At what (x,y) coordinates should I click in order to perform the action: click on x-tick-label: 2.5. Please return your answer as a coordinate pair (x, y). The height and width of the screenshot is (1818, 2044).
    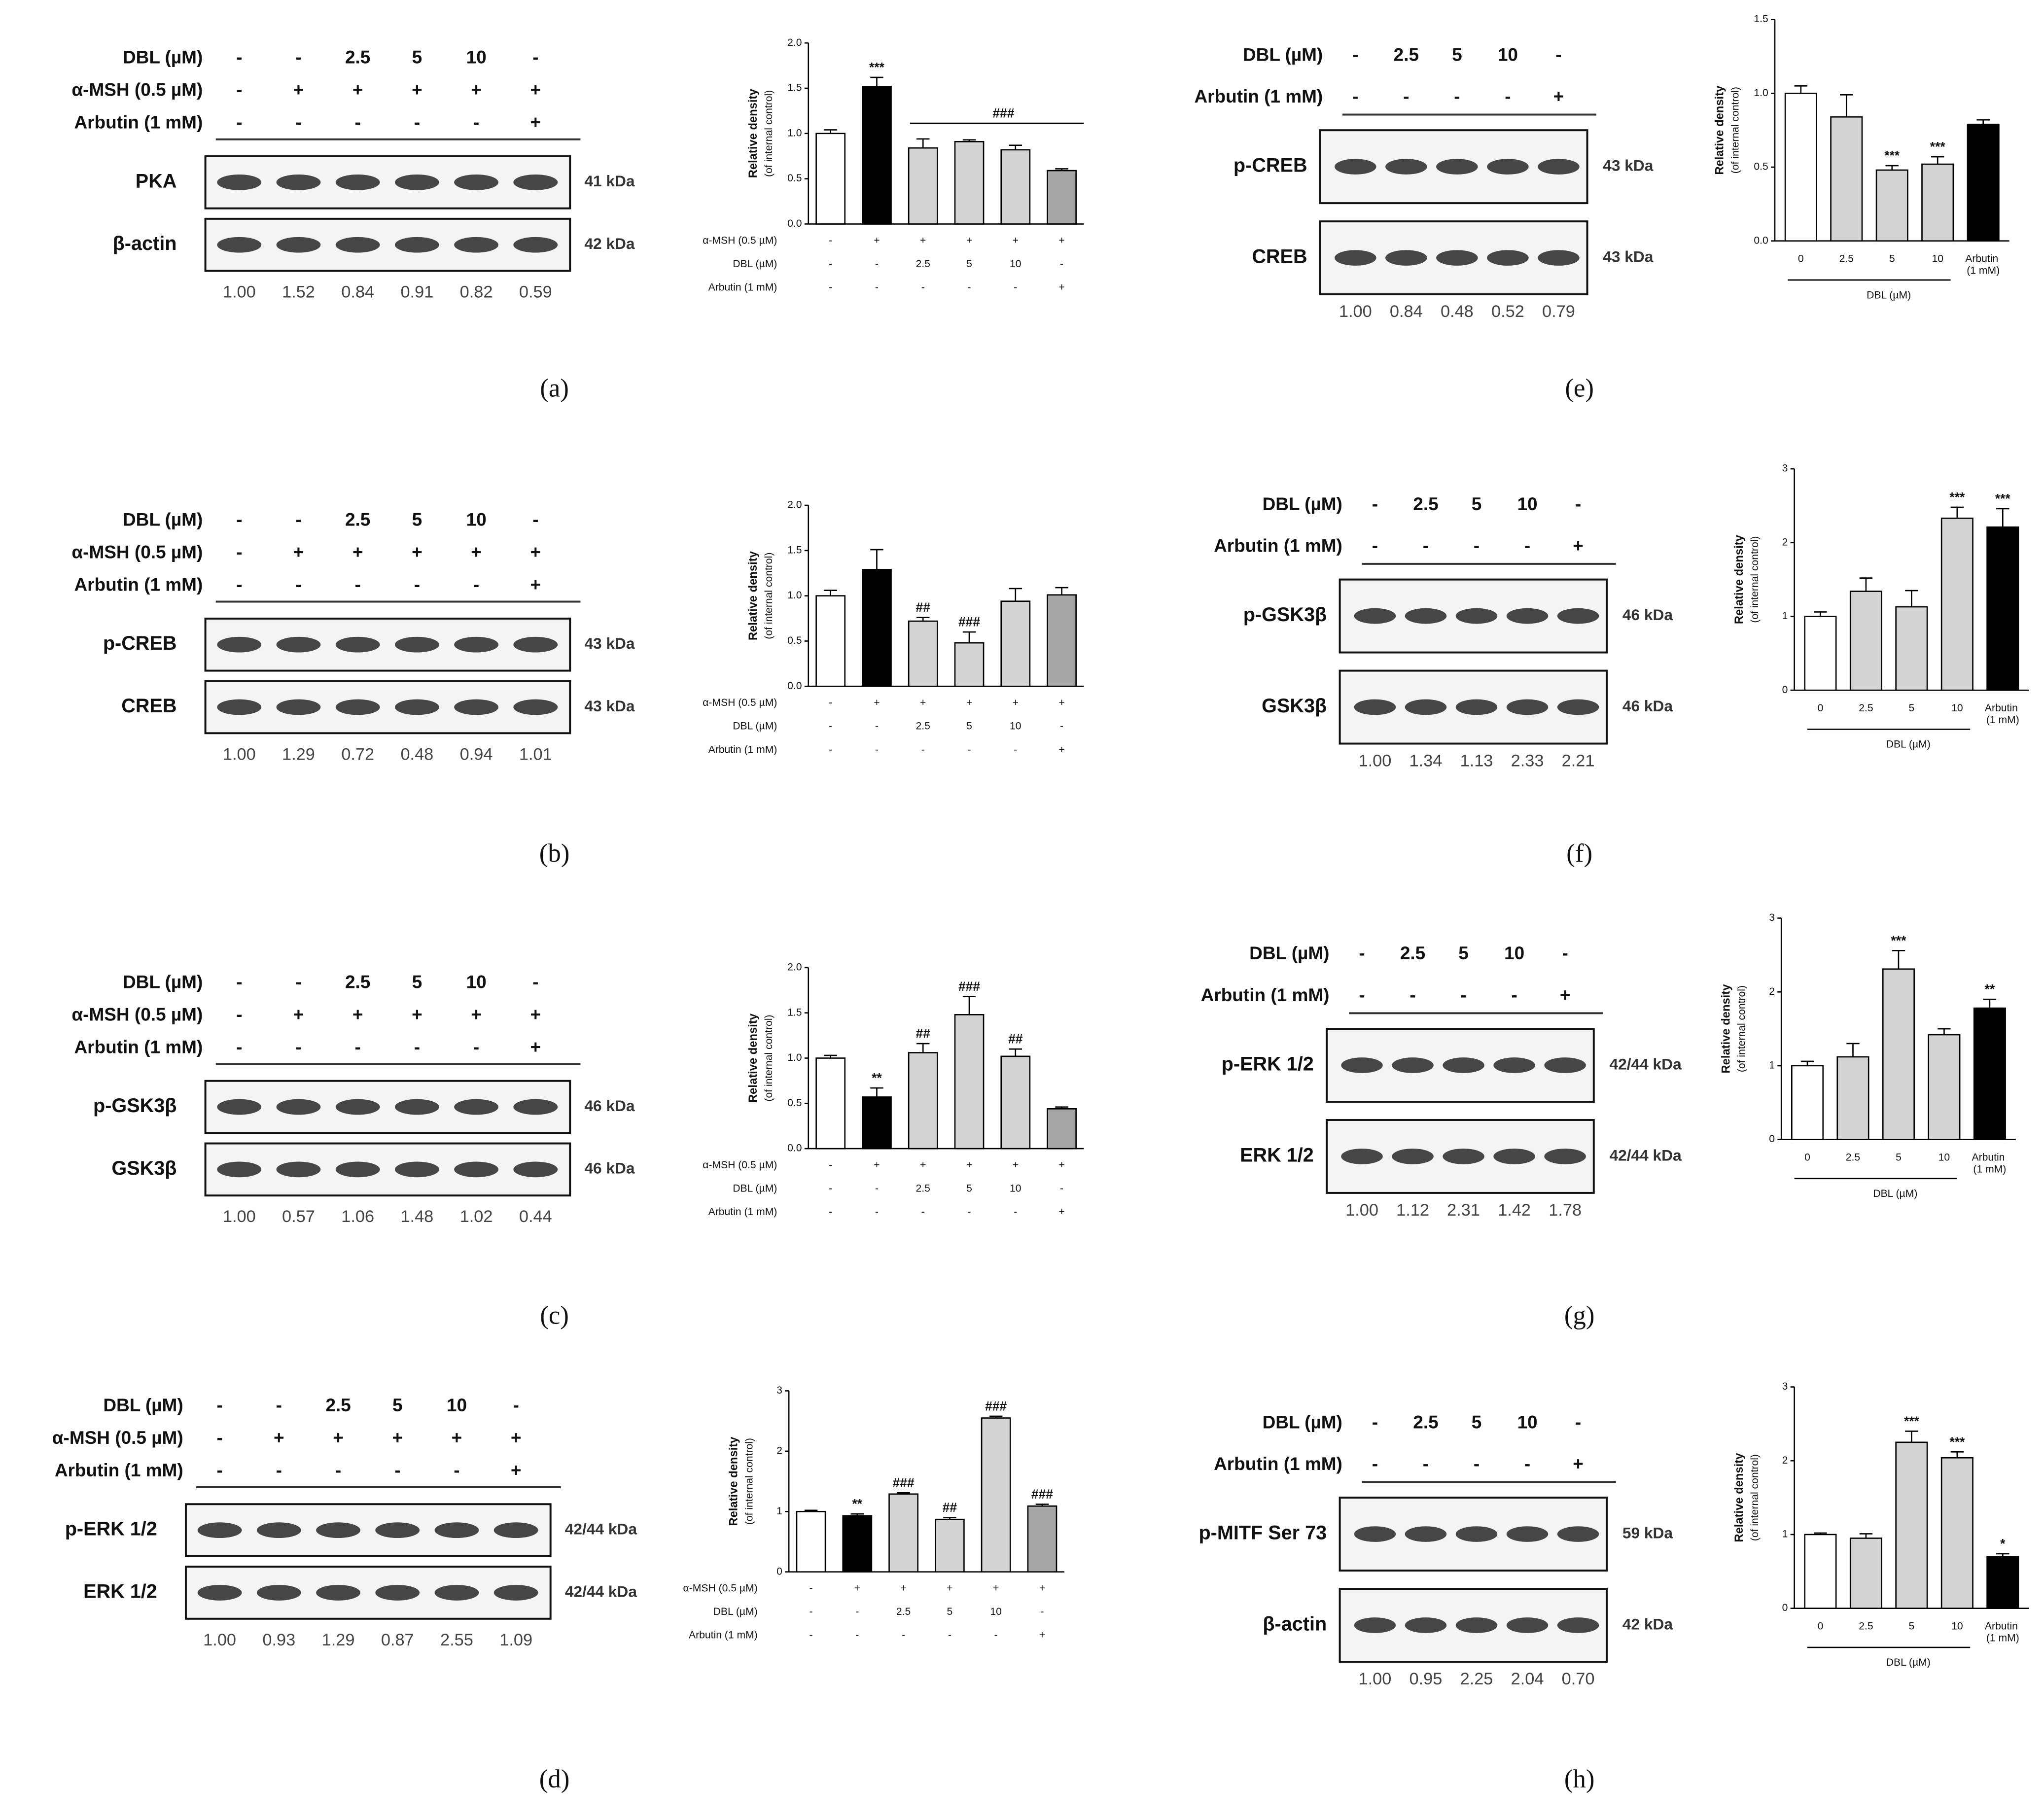
    Looking at the image, I should click on (1853, 1157).